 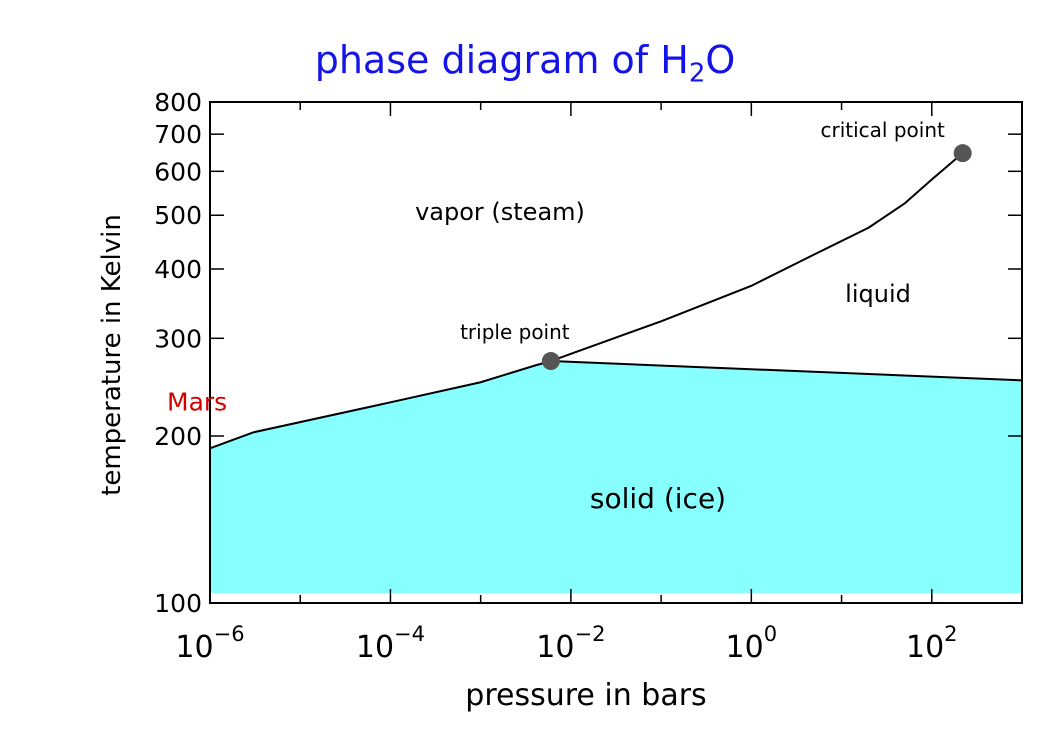 What do you see at coordinates (585, 695) in the screenshot?
I see `x-axis-label: pressure in bars` at bounding box center [585, 695].